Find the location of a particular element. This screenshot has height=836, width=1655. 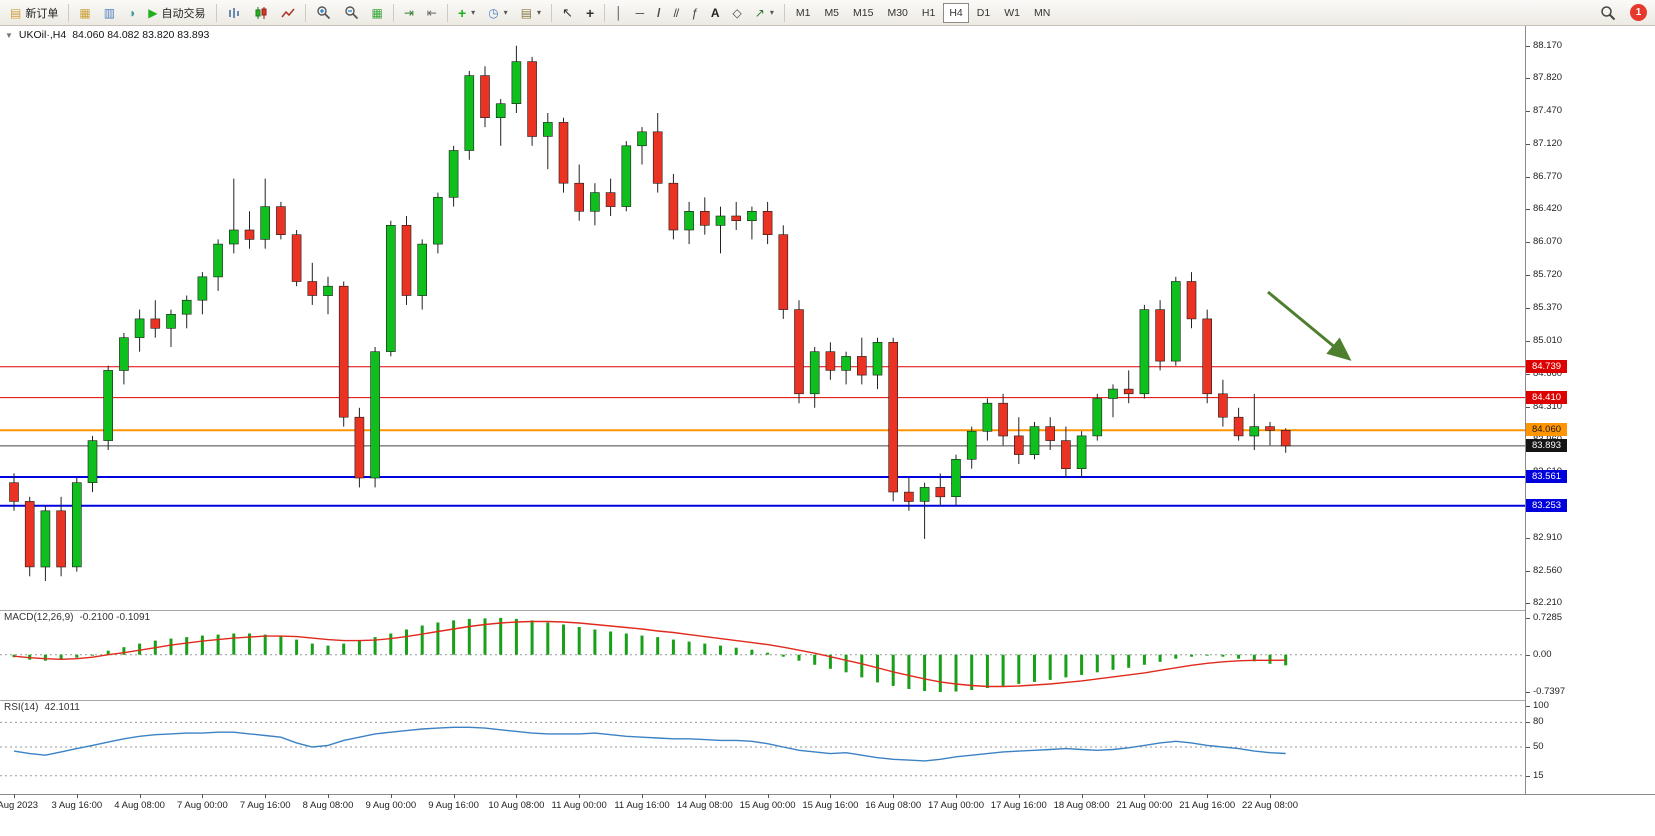

price-tick: 87.820 is located at coordinates (1544, 78).